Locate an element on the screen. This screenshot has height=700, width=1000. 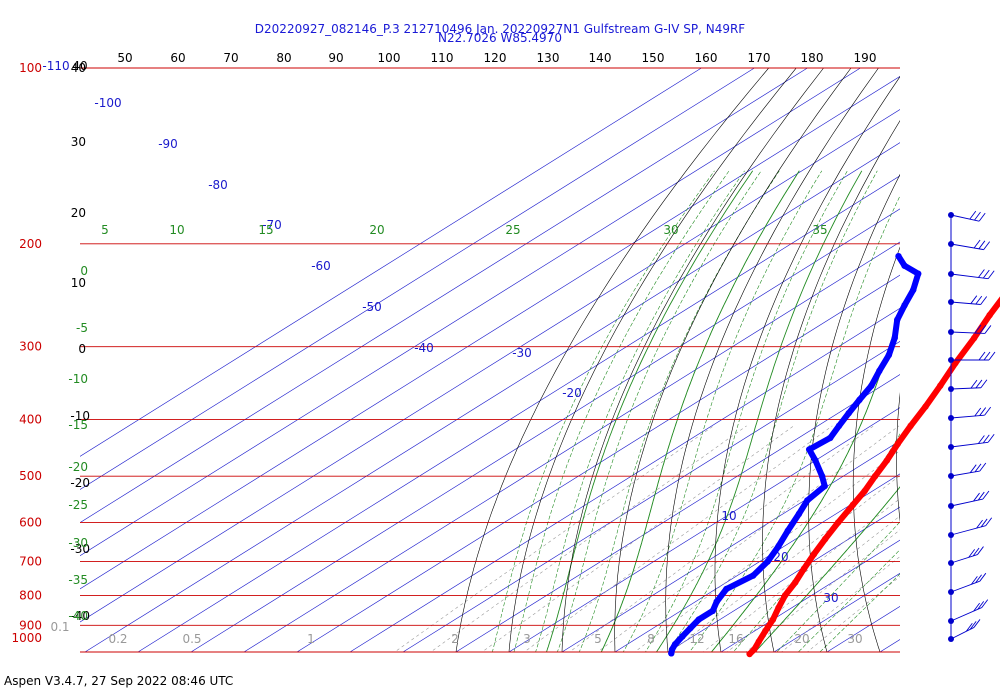
left-scale-label: 30 is located at coordinates (78, 142).